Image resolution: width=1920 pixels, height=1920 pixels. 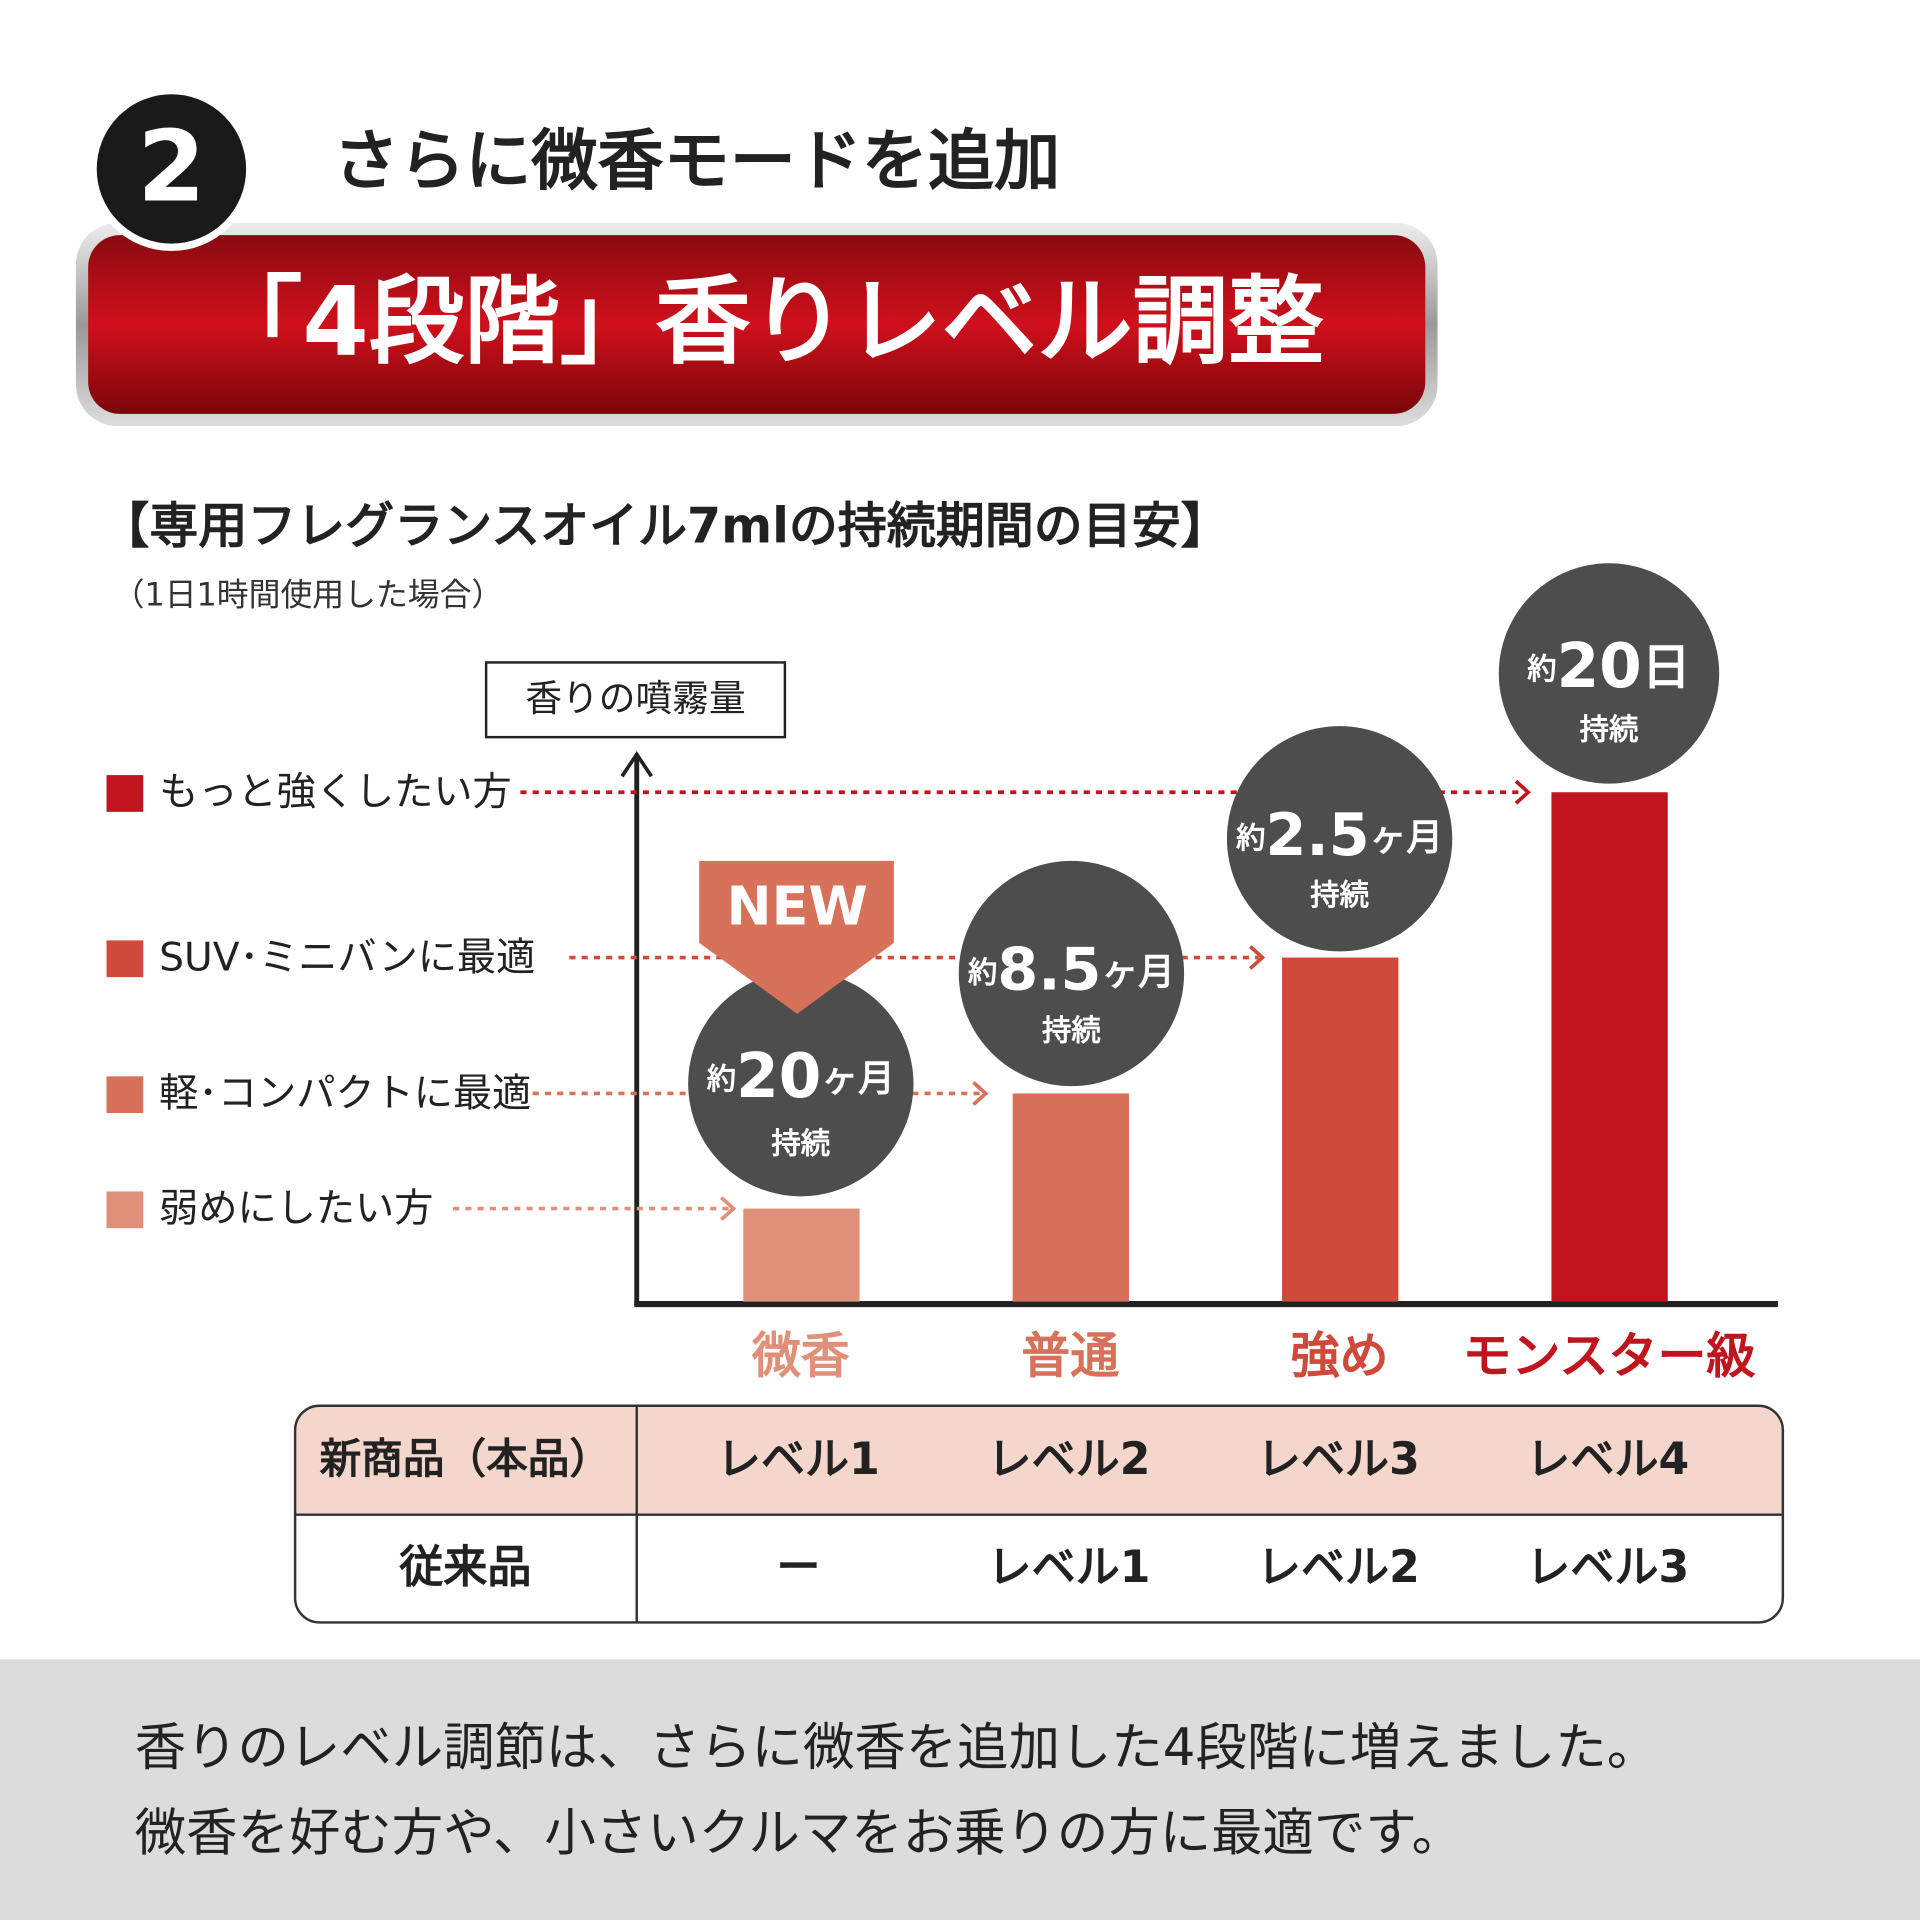 What do you see at coordinates (335, 792) in the screenshot?
I see `level-label: もっと強くしたい方` at bounding box center [335, 792].